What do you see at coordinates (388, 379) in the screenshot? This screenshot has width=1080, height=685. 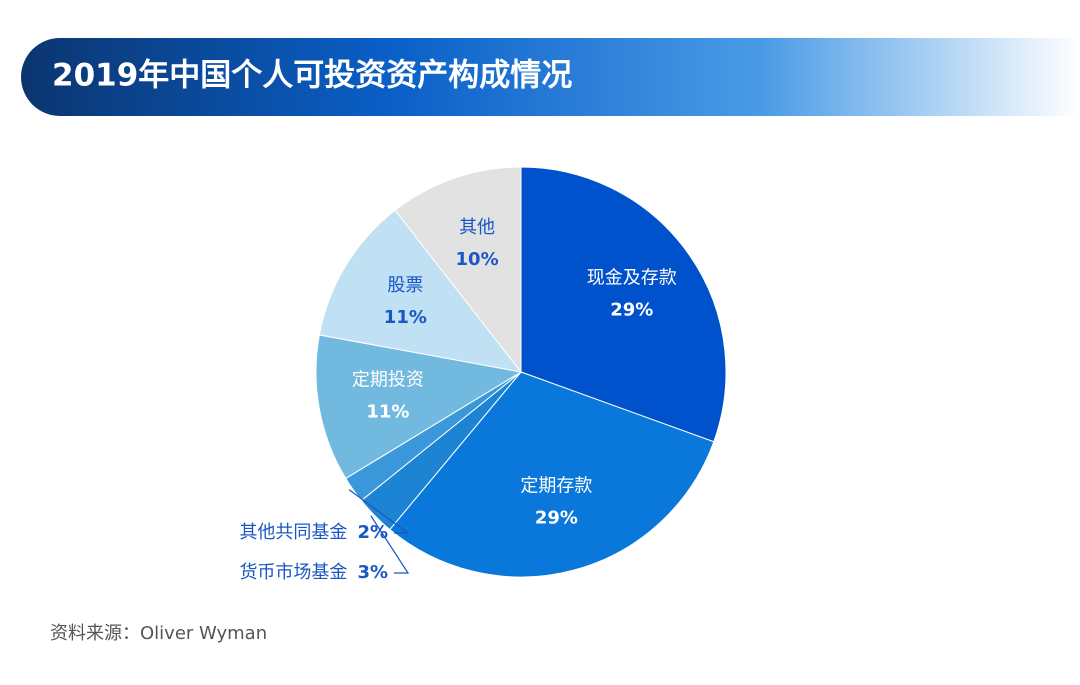 I see `slice-label: 定期投资` at bounding box center [388, 379].